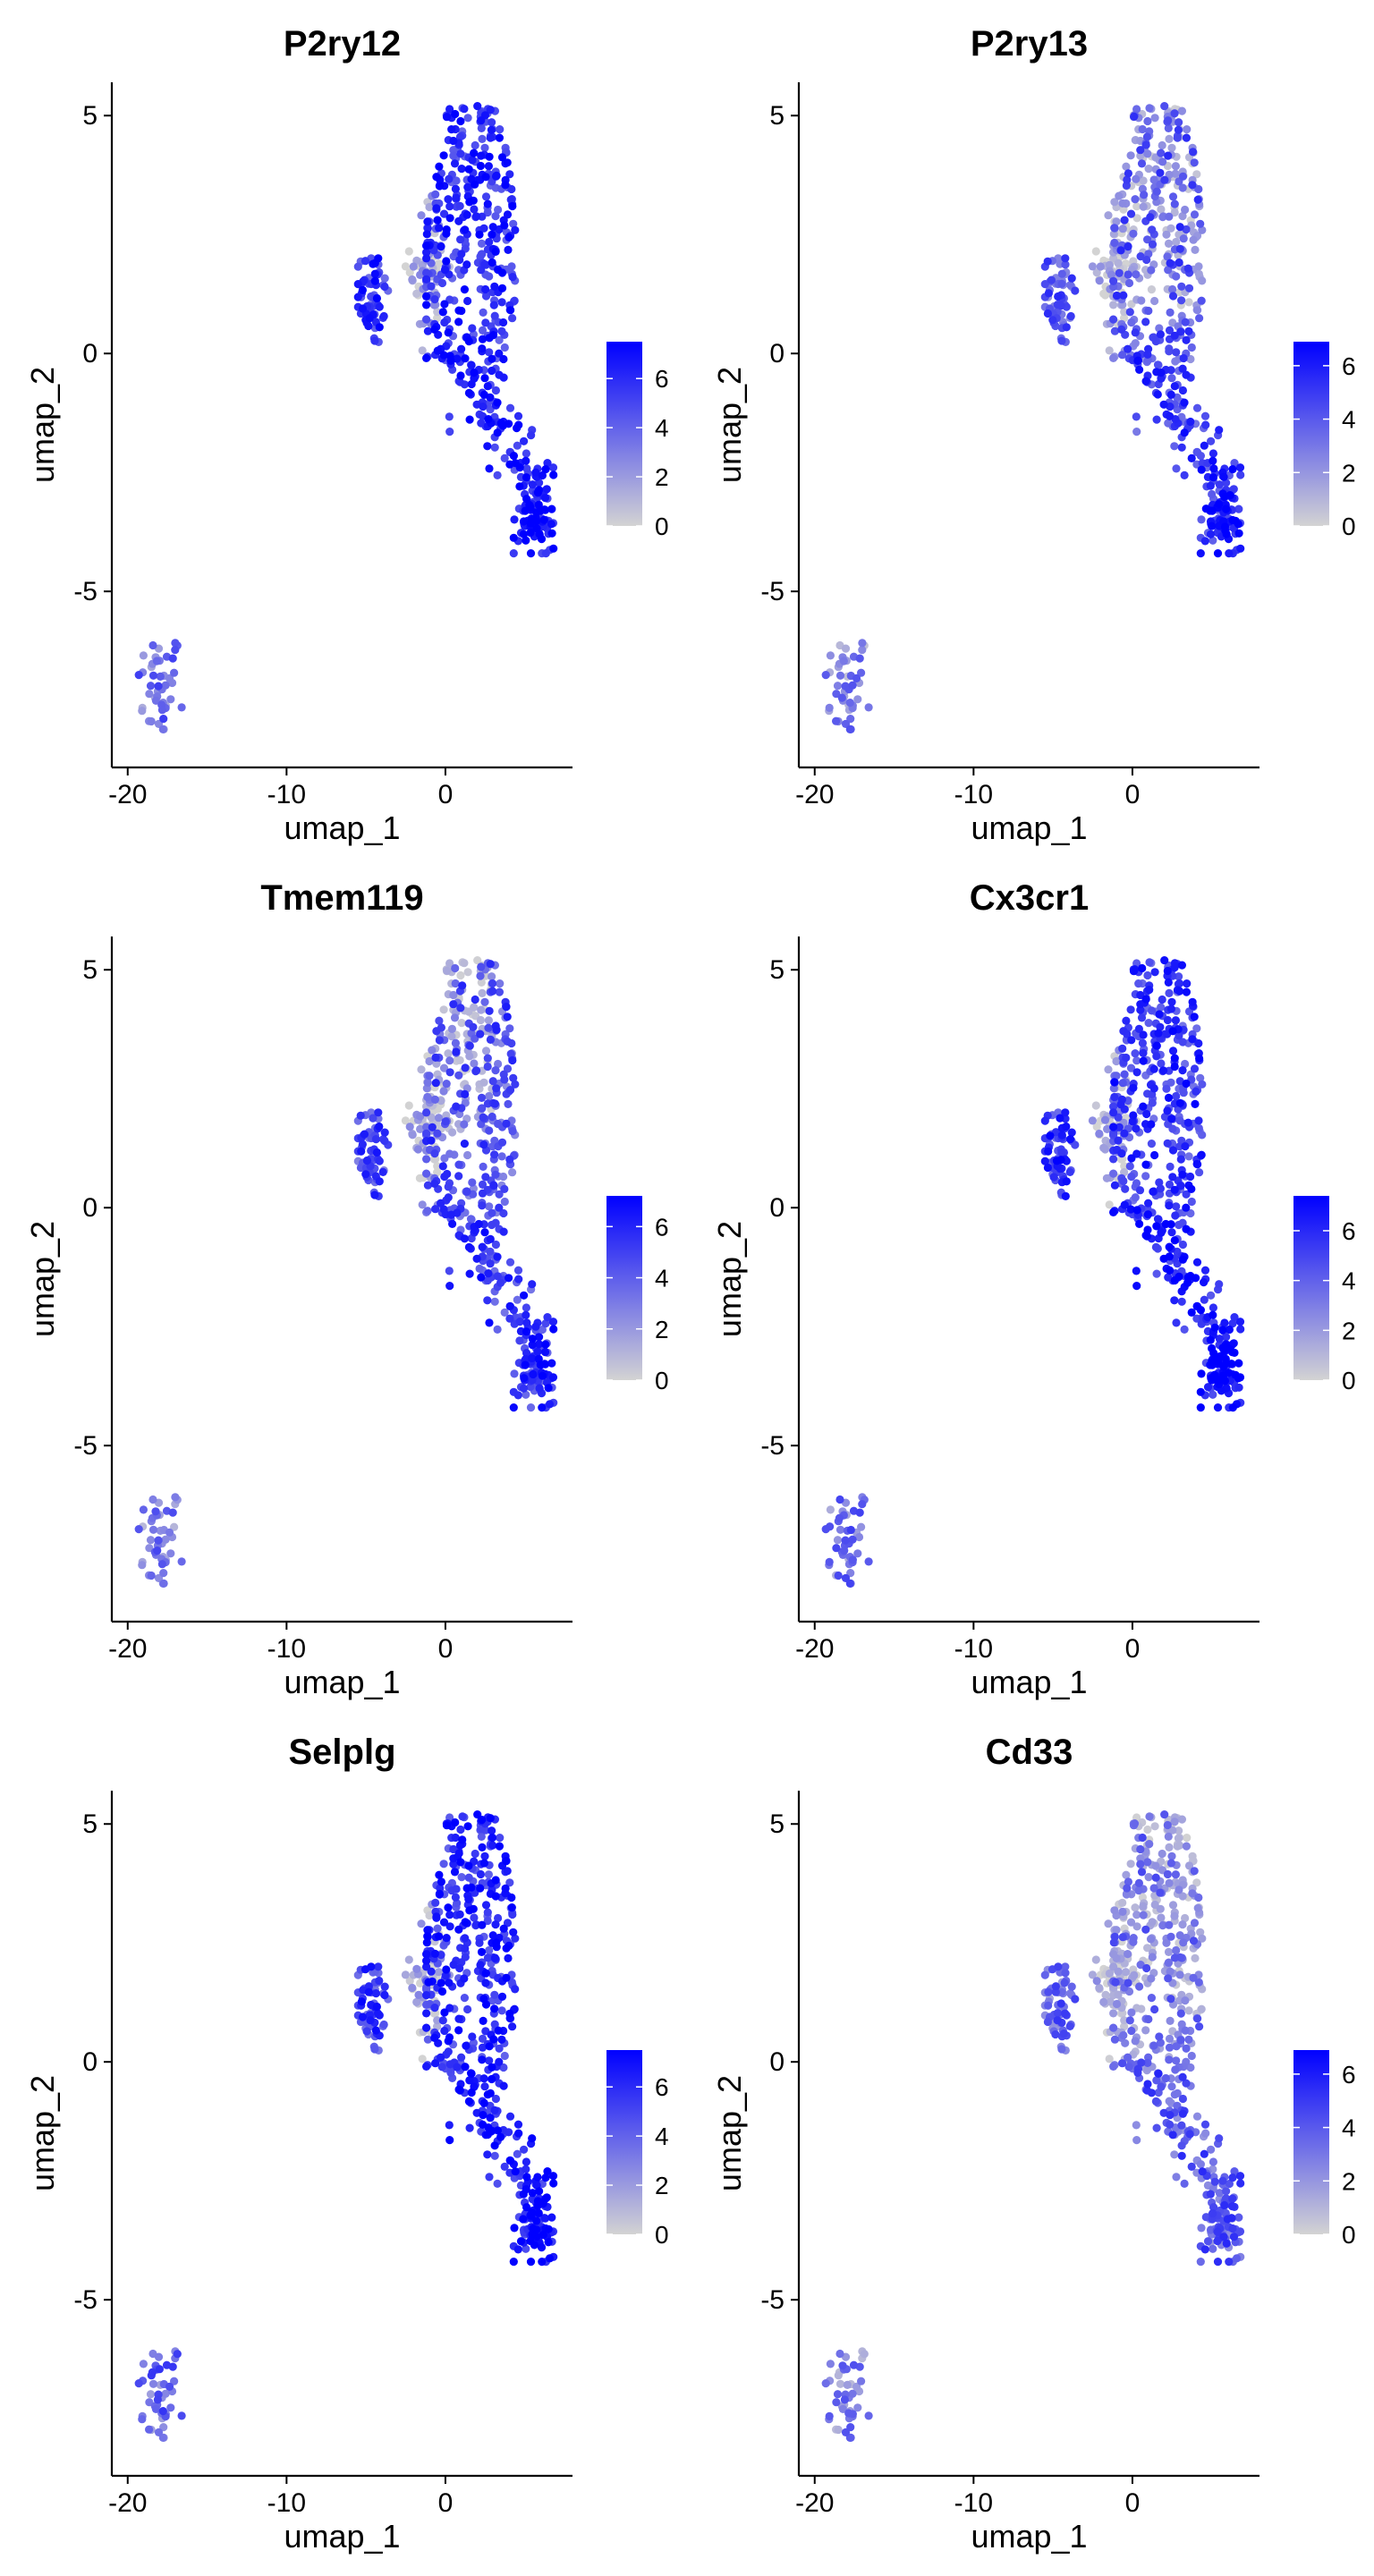 Image resolution: width=1374 pixels, height=2576 pixels. Describe the element at coordinates (286, 794) in the screenshot. I see `x-tick-label: -10` at that location.